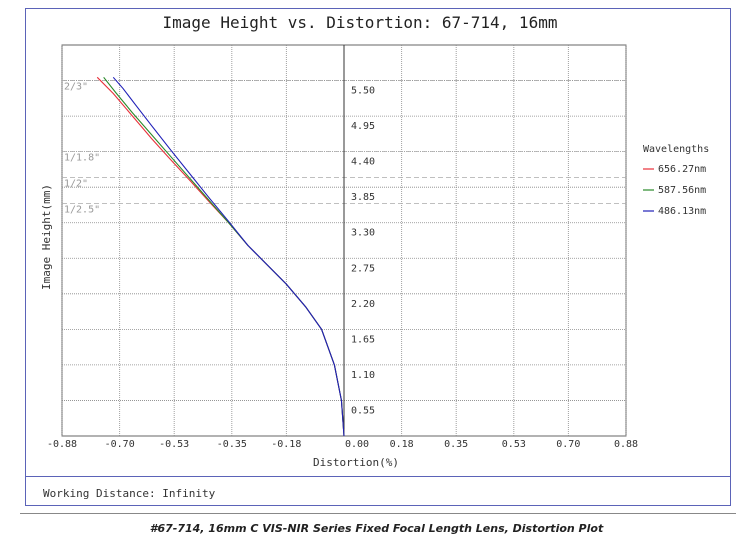  Describe the element at coordinates (514, 444) in the screenshot. I see `x-tick-label: 0.53` at that location.